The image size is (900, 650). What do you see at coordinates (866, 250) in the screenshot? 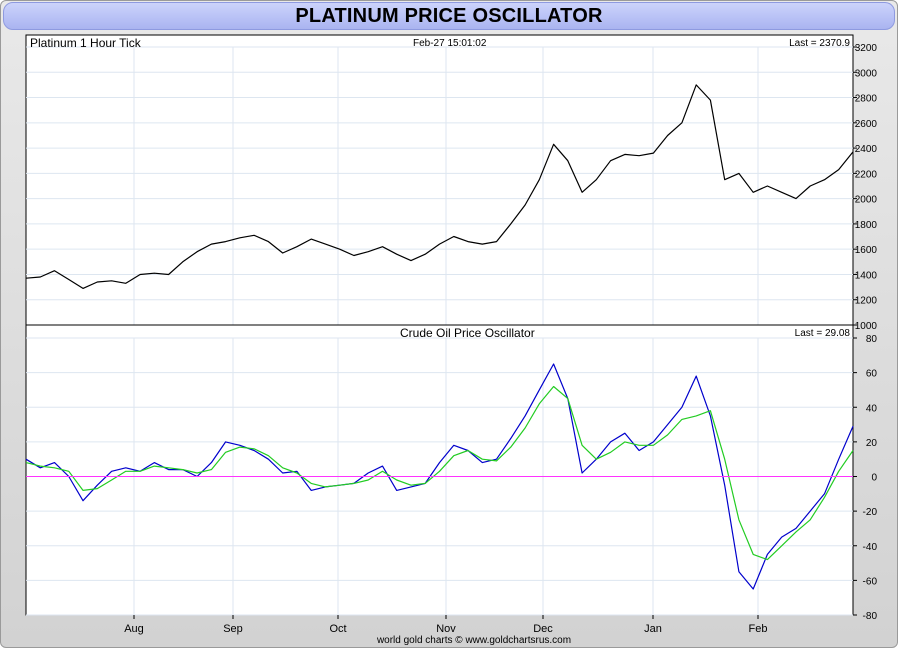
I see `y-tick-label: 1600` at bounding box center [866, 250].